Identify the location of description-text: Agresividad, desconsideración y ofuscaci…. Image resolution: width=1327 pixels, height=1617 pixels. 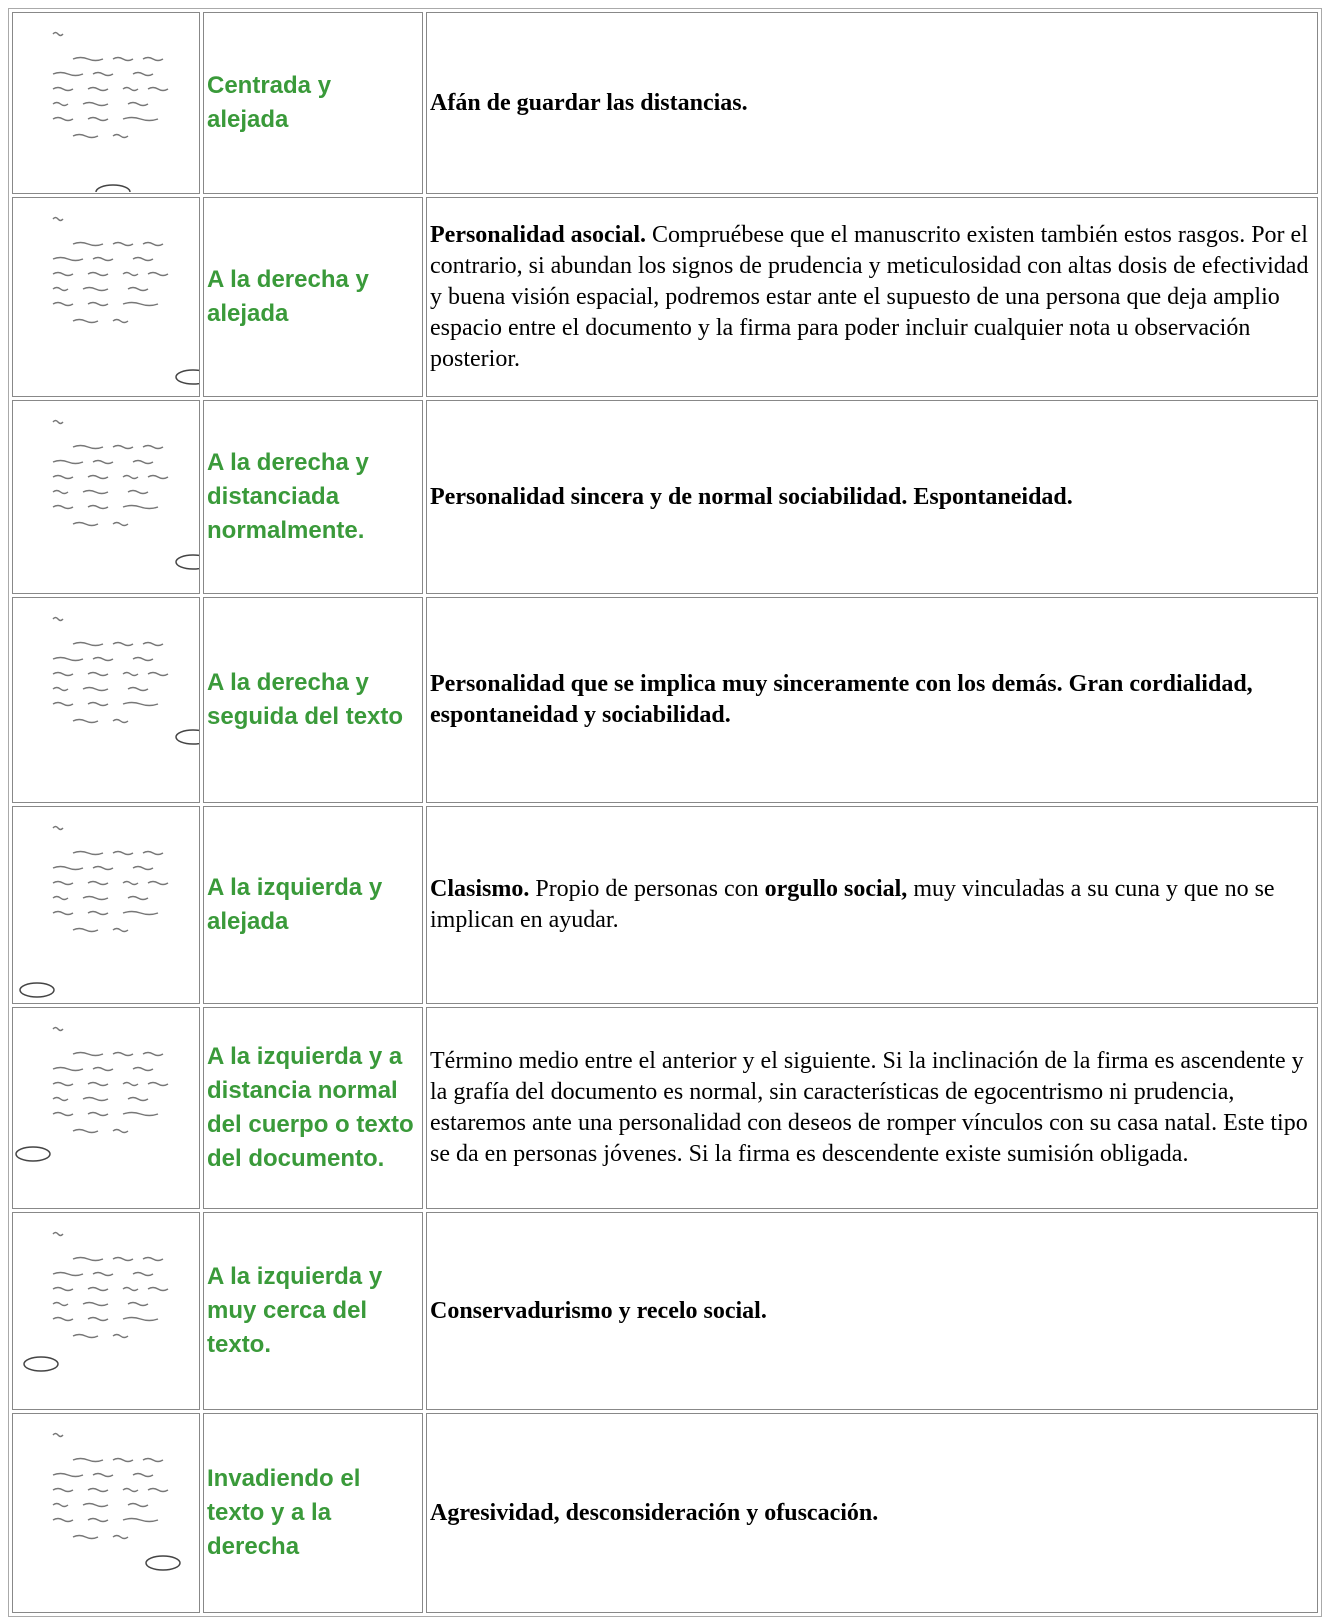
(654, 1512).